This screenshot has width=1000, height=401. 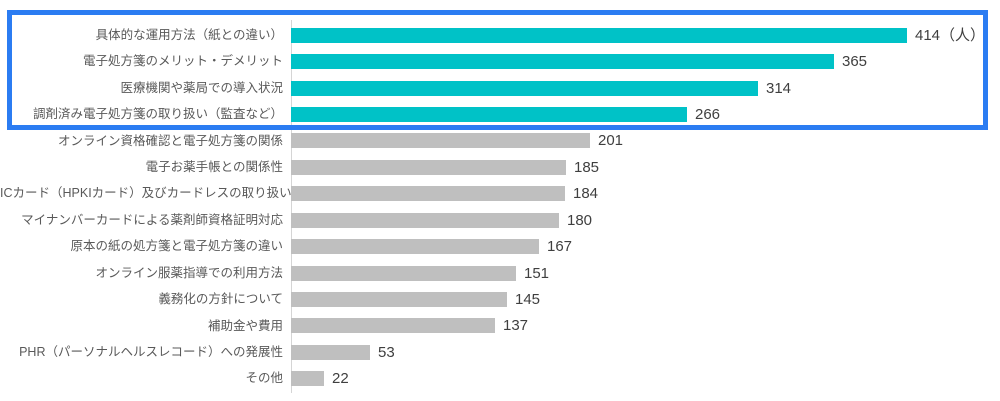 I want to click on bar-area: 365, so click(x=645, y=62).